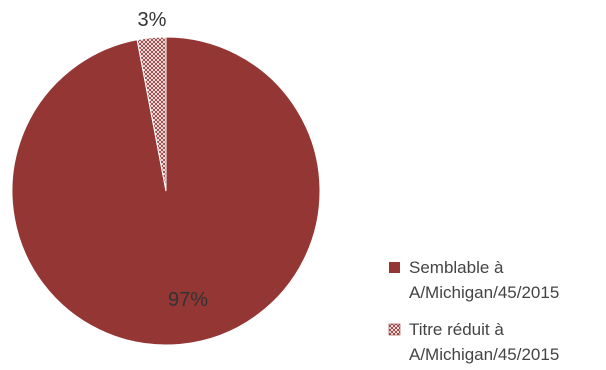  What do you see at coordinates (484, 292) in the screenshot?
I see `legend-label-similar-line2: A/Michigan/45/2015` at bounding box center [484, 292].